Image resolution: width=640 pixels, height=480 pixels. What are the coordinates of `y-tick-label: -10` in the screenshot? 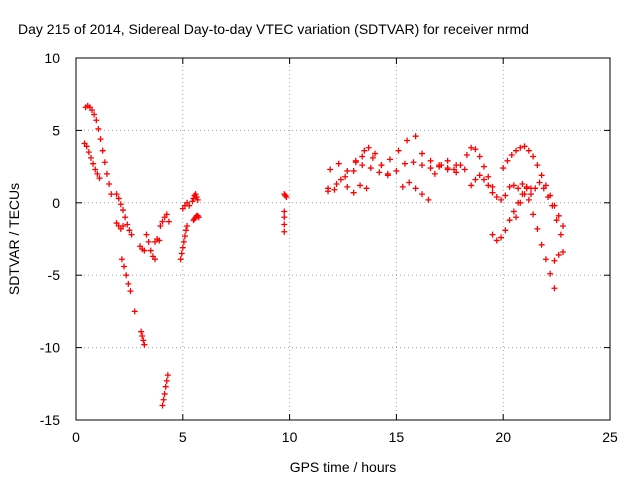 It's located at (50, 348).